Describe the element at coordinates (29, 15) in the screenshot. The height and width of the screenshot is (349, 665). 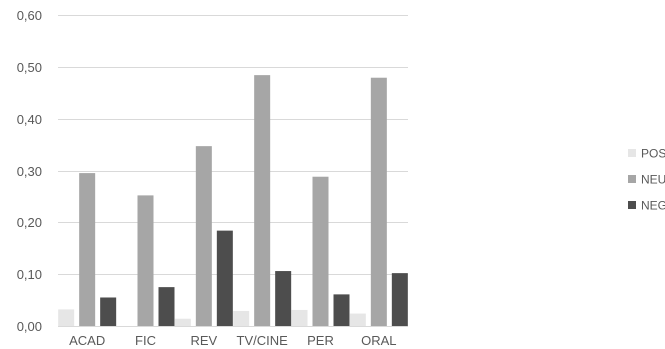
I see `y-tick-label: 0,60` at that location.